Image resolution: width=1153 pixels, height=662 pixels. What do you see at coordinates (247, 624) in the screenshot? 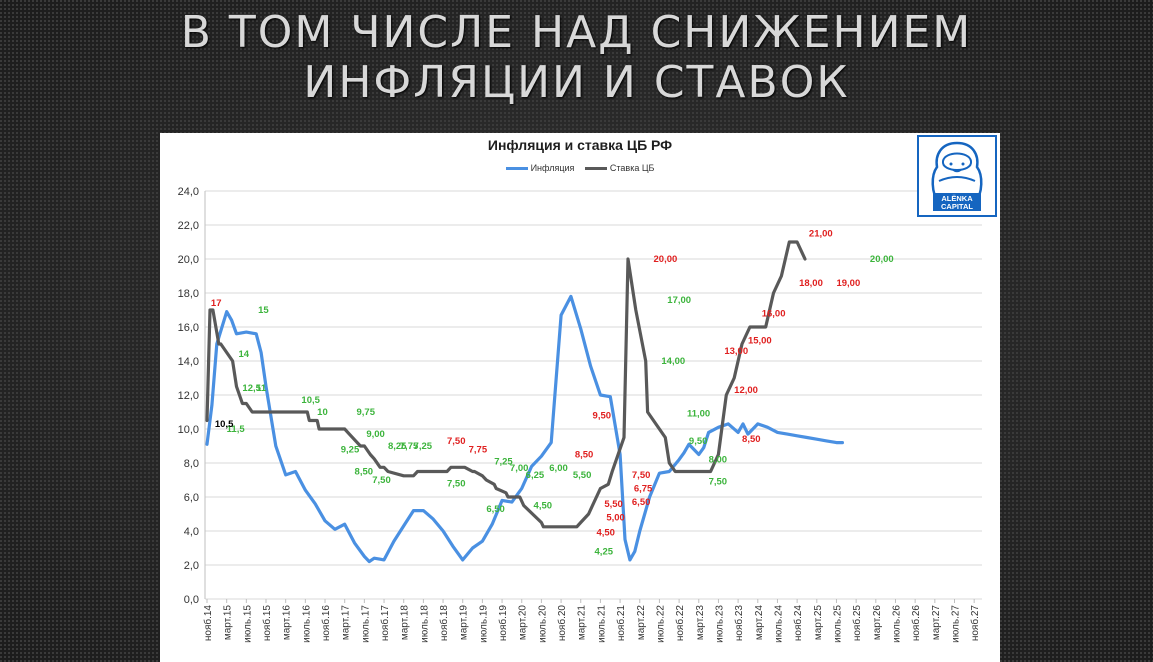
I see `x-tick-label: июль.15` at bounding box center [247, 624].